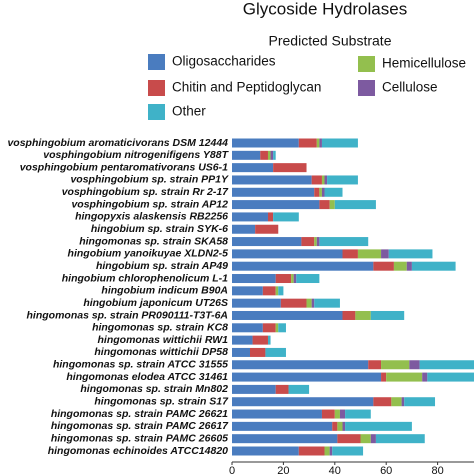 The height and width of the screenshot is (474, 474). I want to click on chart-title: Glycoside Hydrolases, so click(325, 9).